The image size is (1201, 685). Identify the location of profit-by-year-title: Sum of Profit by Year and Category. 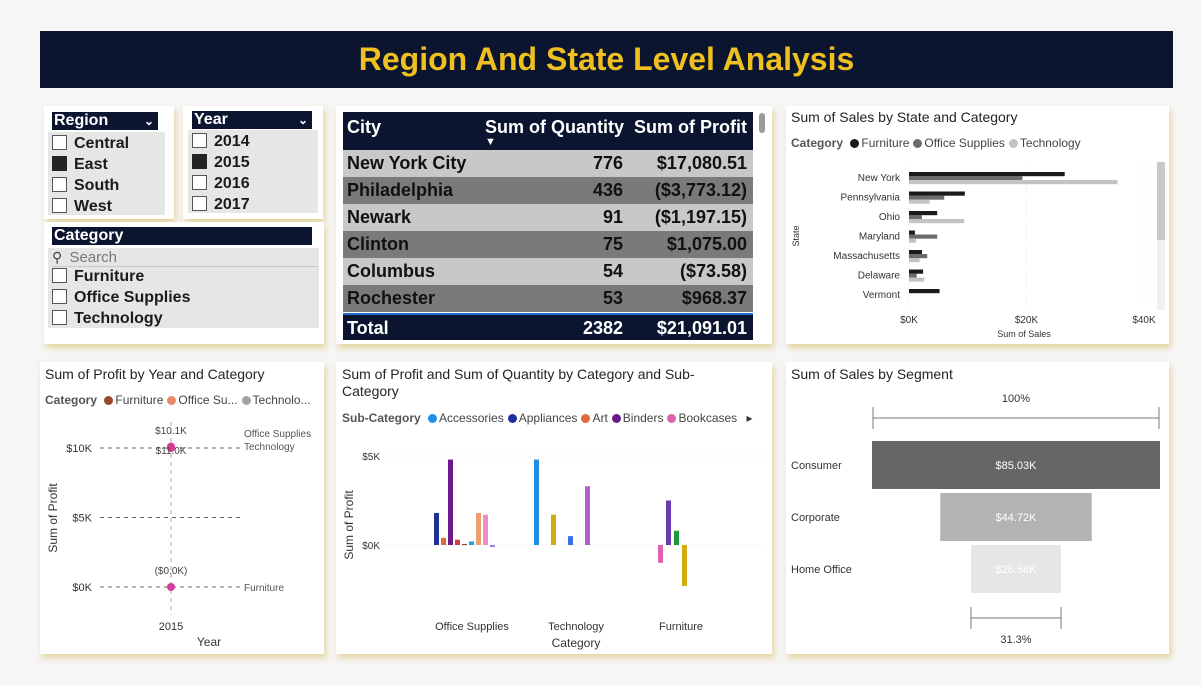
(155, 374).